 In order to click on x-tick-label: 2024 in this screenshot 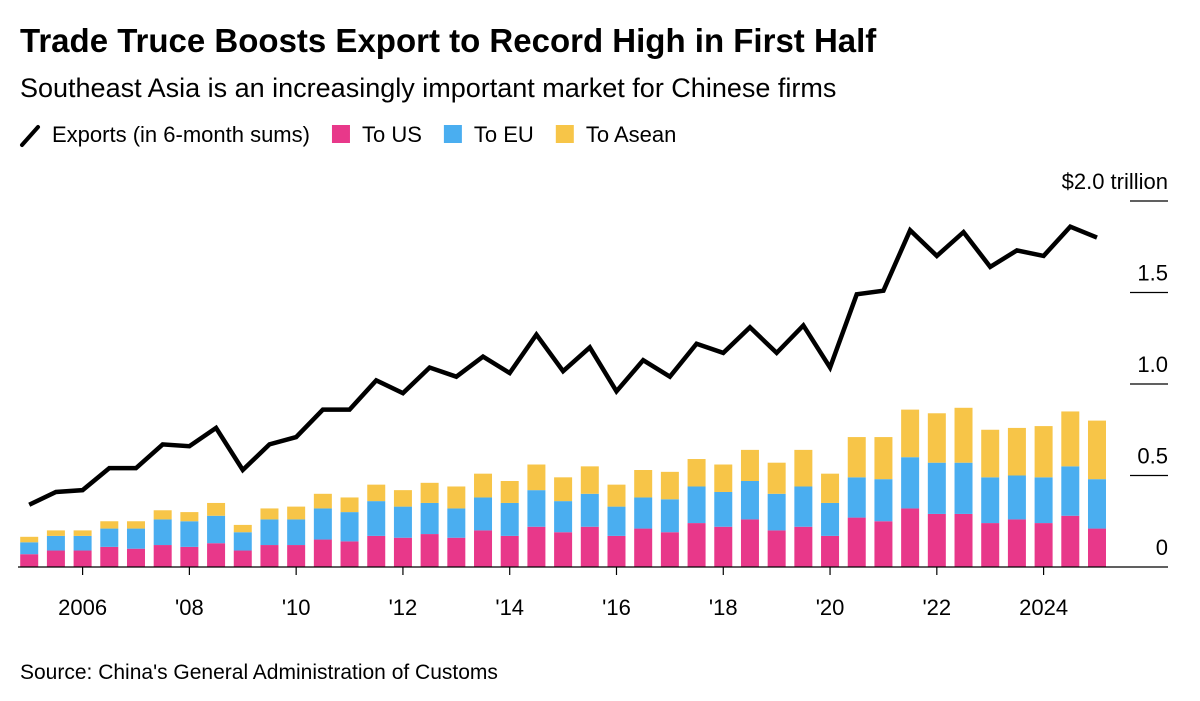, I will do `click(1043, 607)`.